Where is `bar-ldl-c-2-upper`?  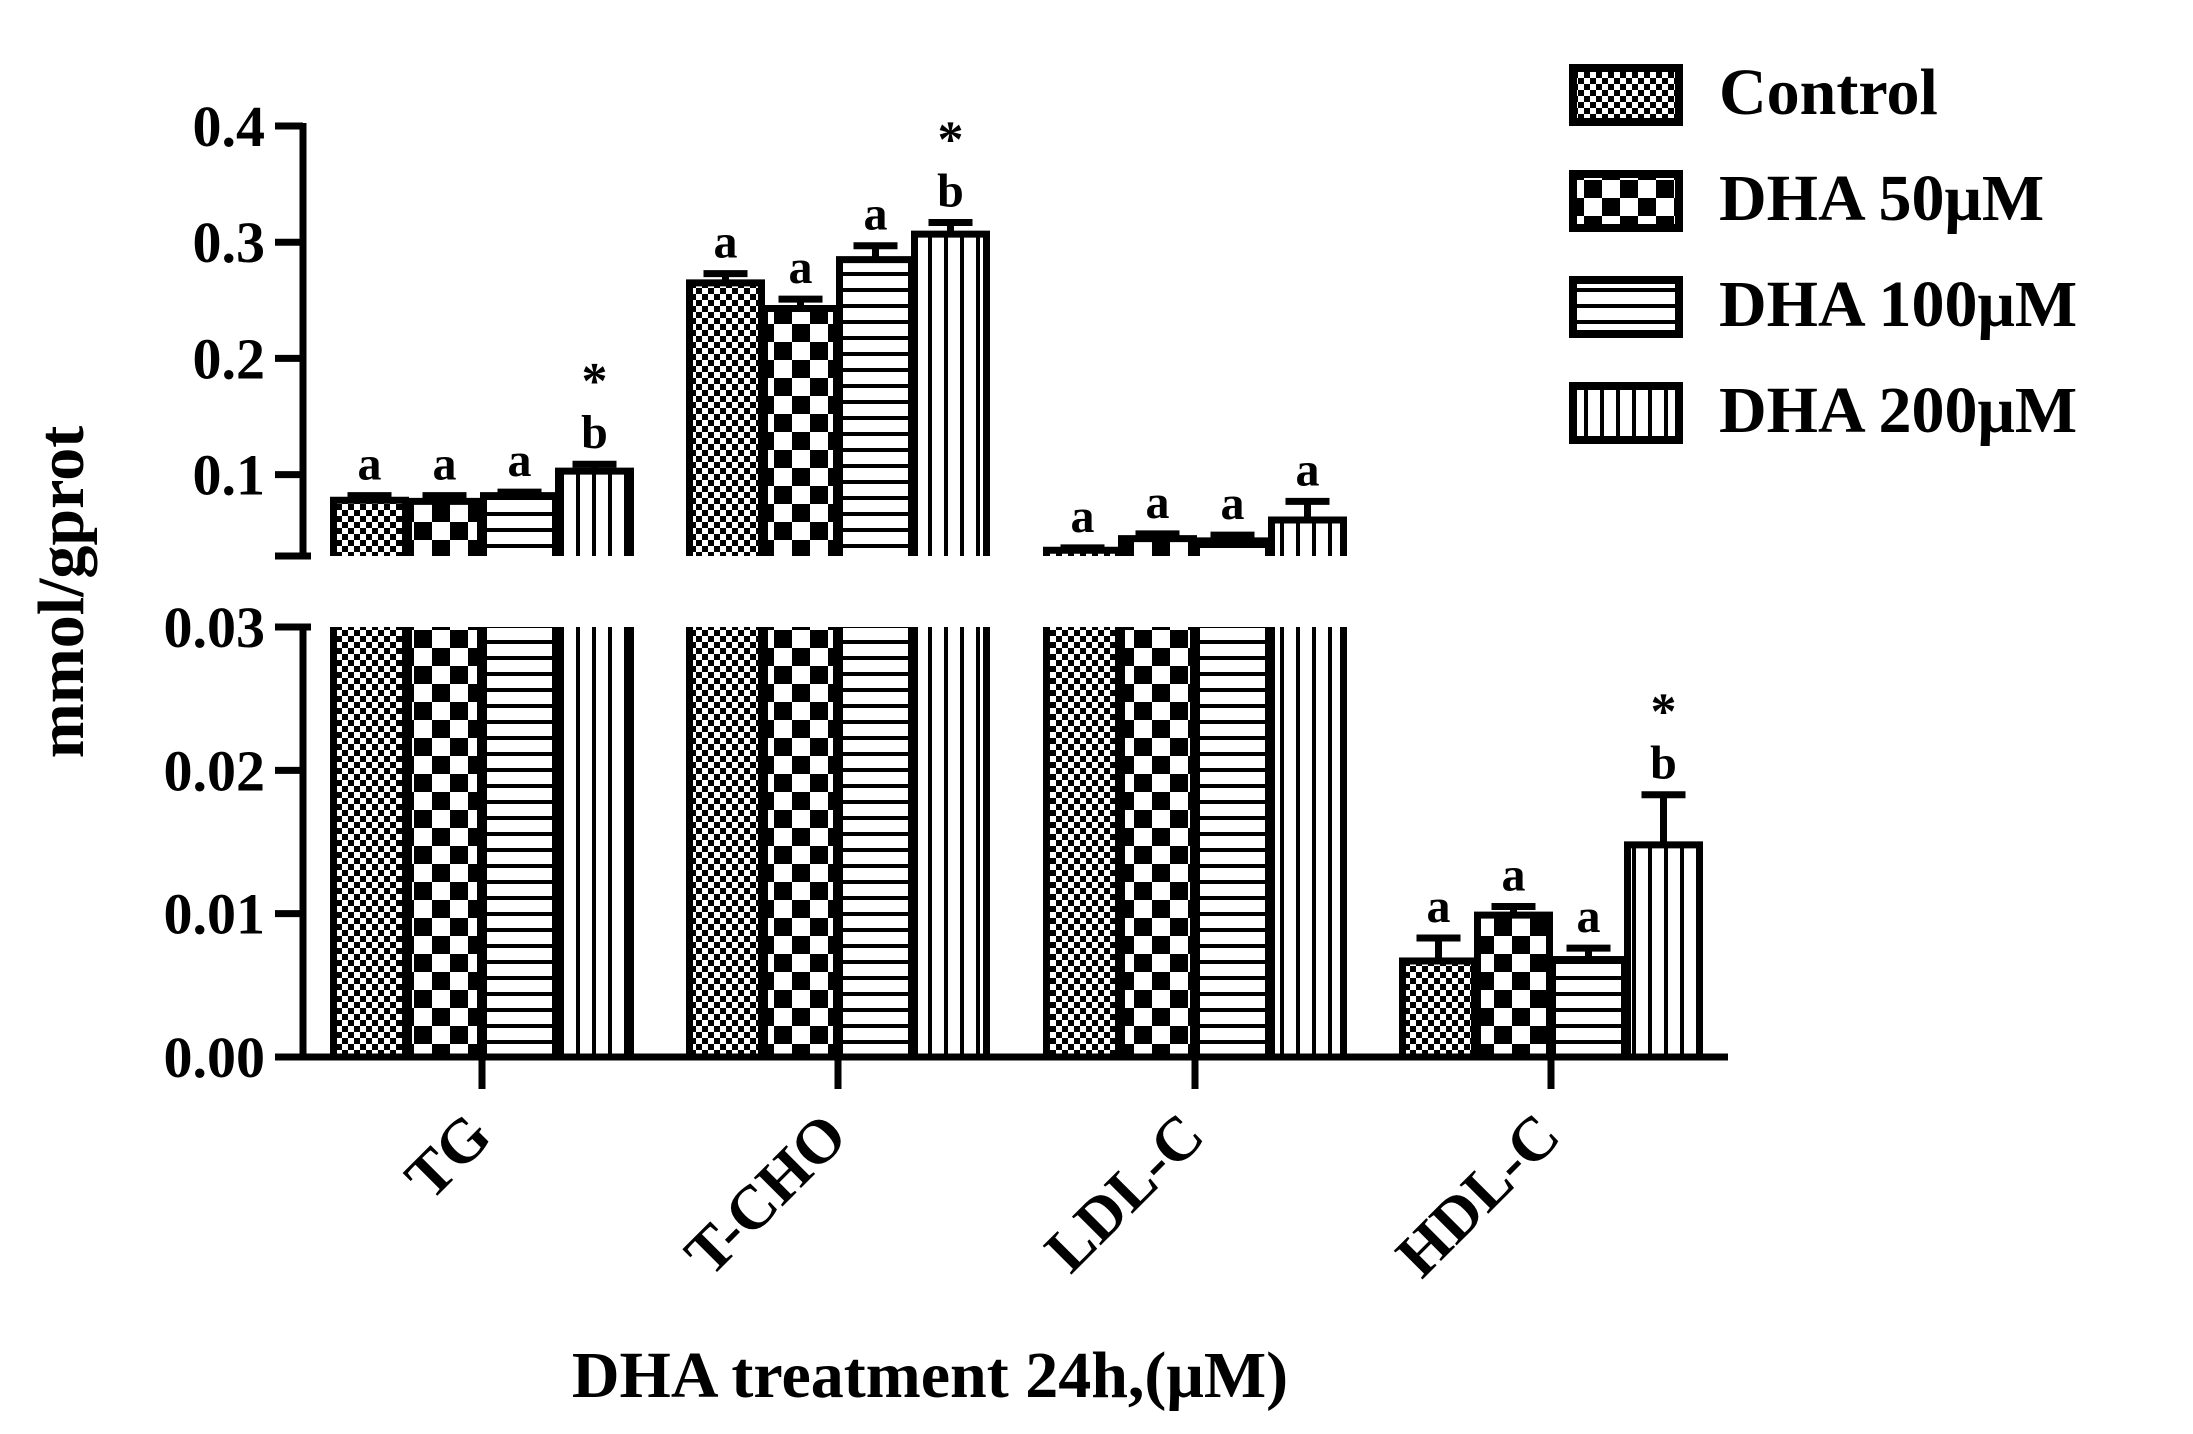 bar-ldl-c-2-upper is located at coordinates (1157, 547).